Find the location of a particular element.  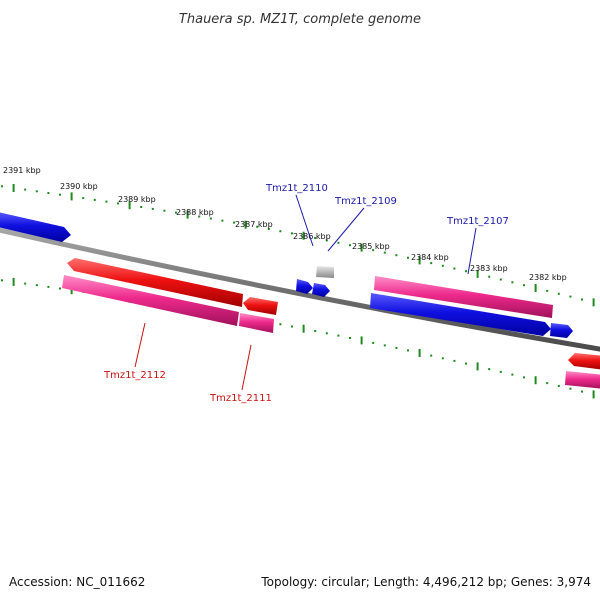

gene-label-tmz1t-2107: Tmz1t_2107 is located at coordinates (477, 221).